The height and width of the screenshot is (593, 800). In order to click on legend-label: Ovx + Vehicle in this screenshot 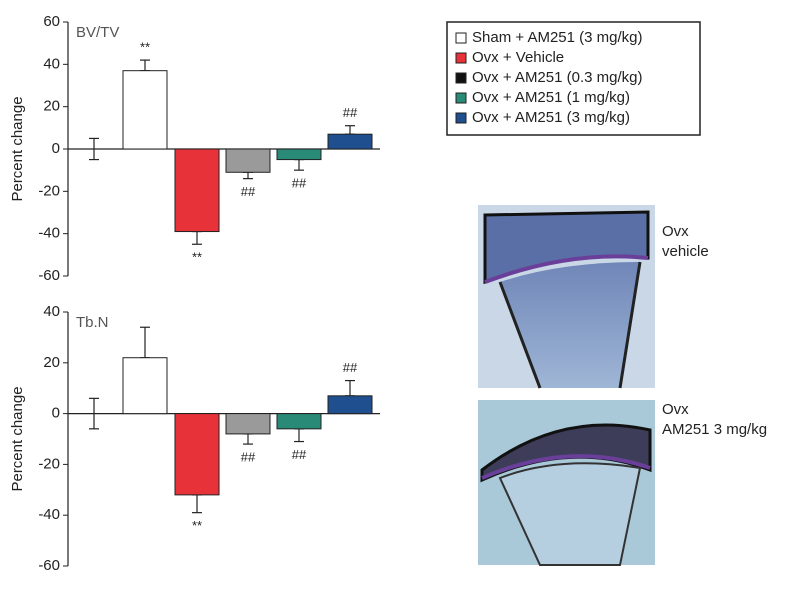, I will do `click(518, 57)`.